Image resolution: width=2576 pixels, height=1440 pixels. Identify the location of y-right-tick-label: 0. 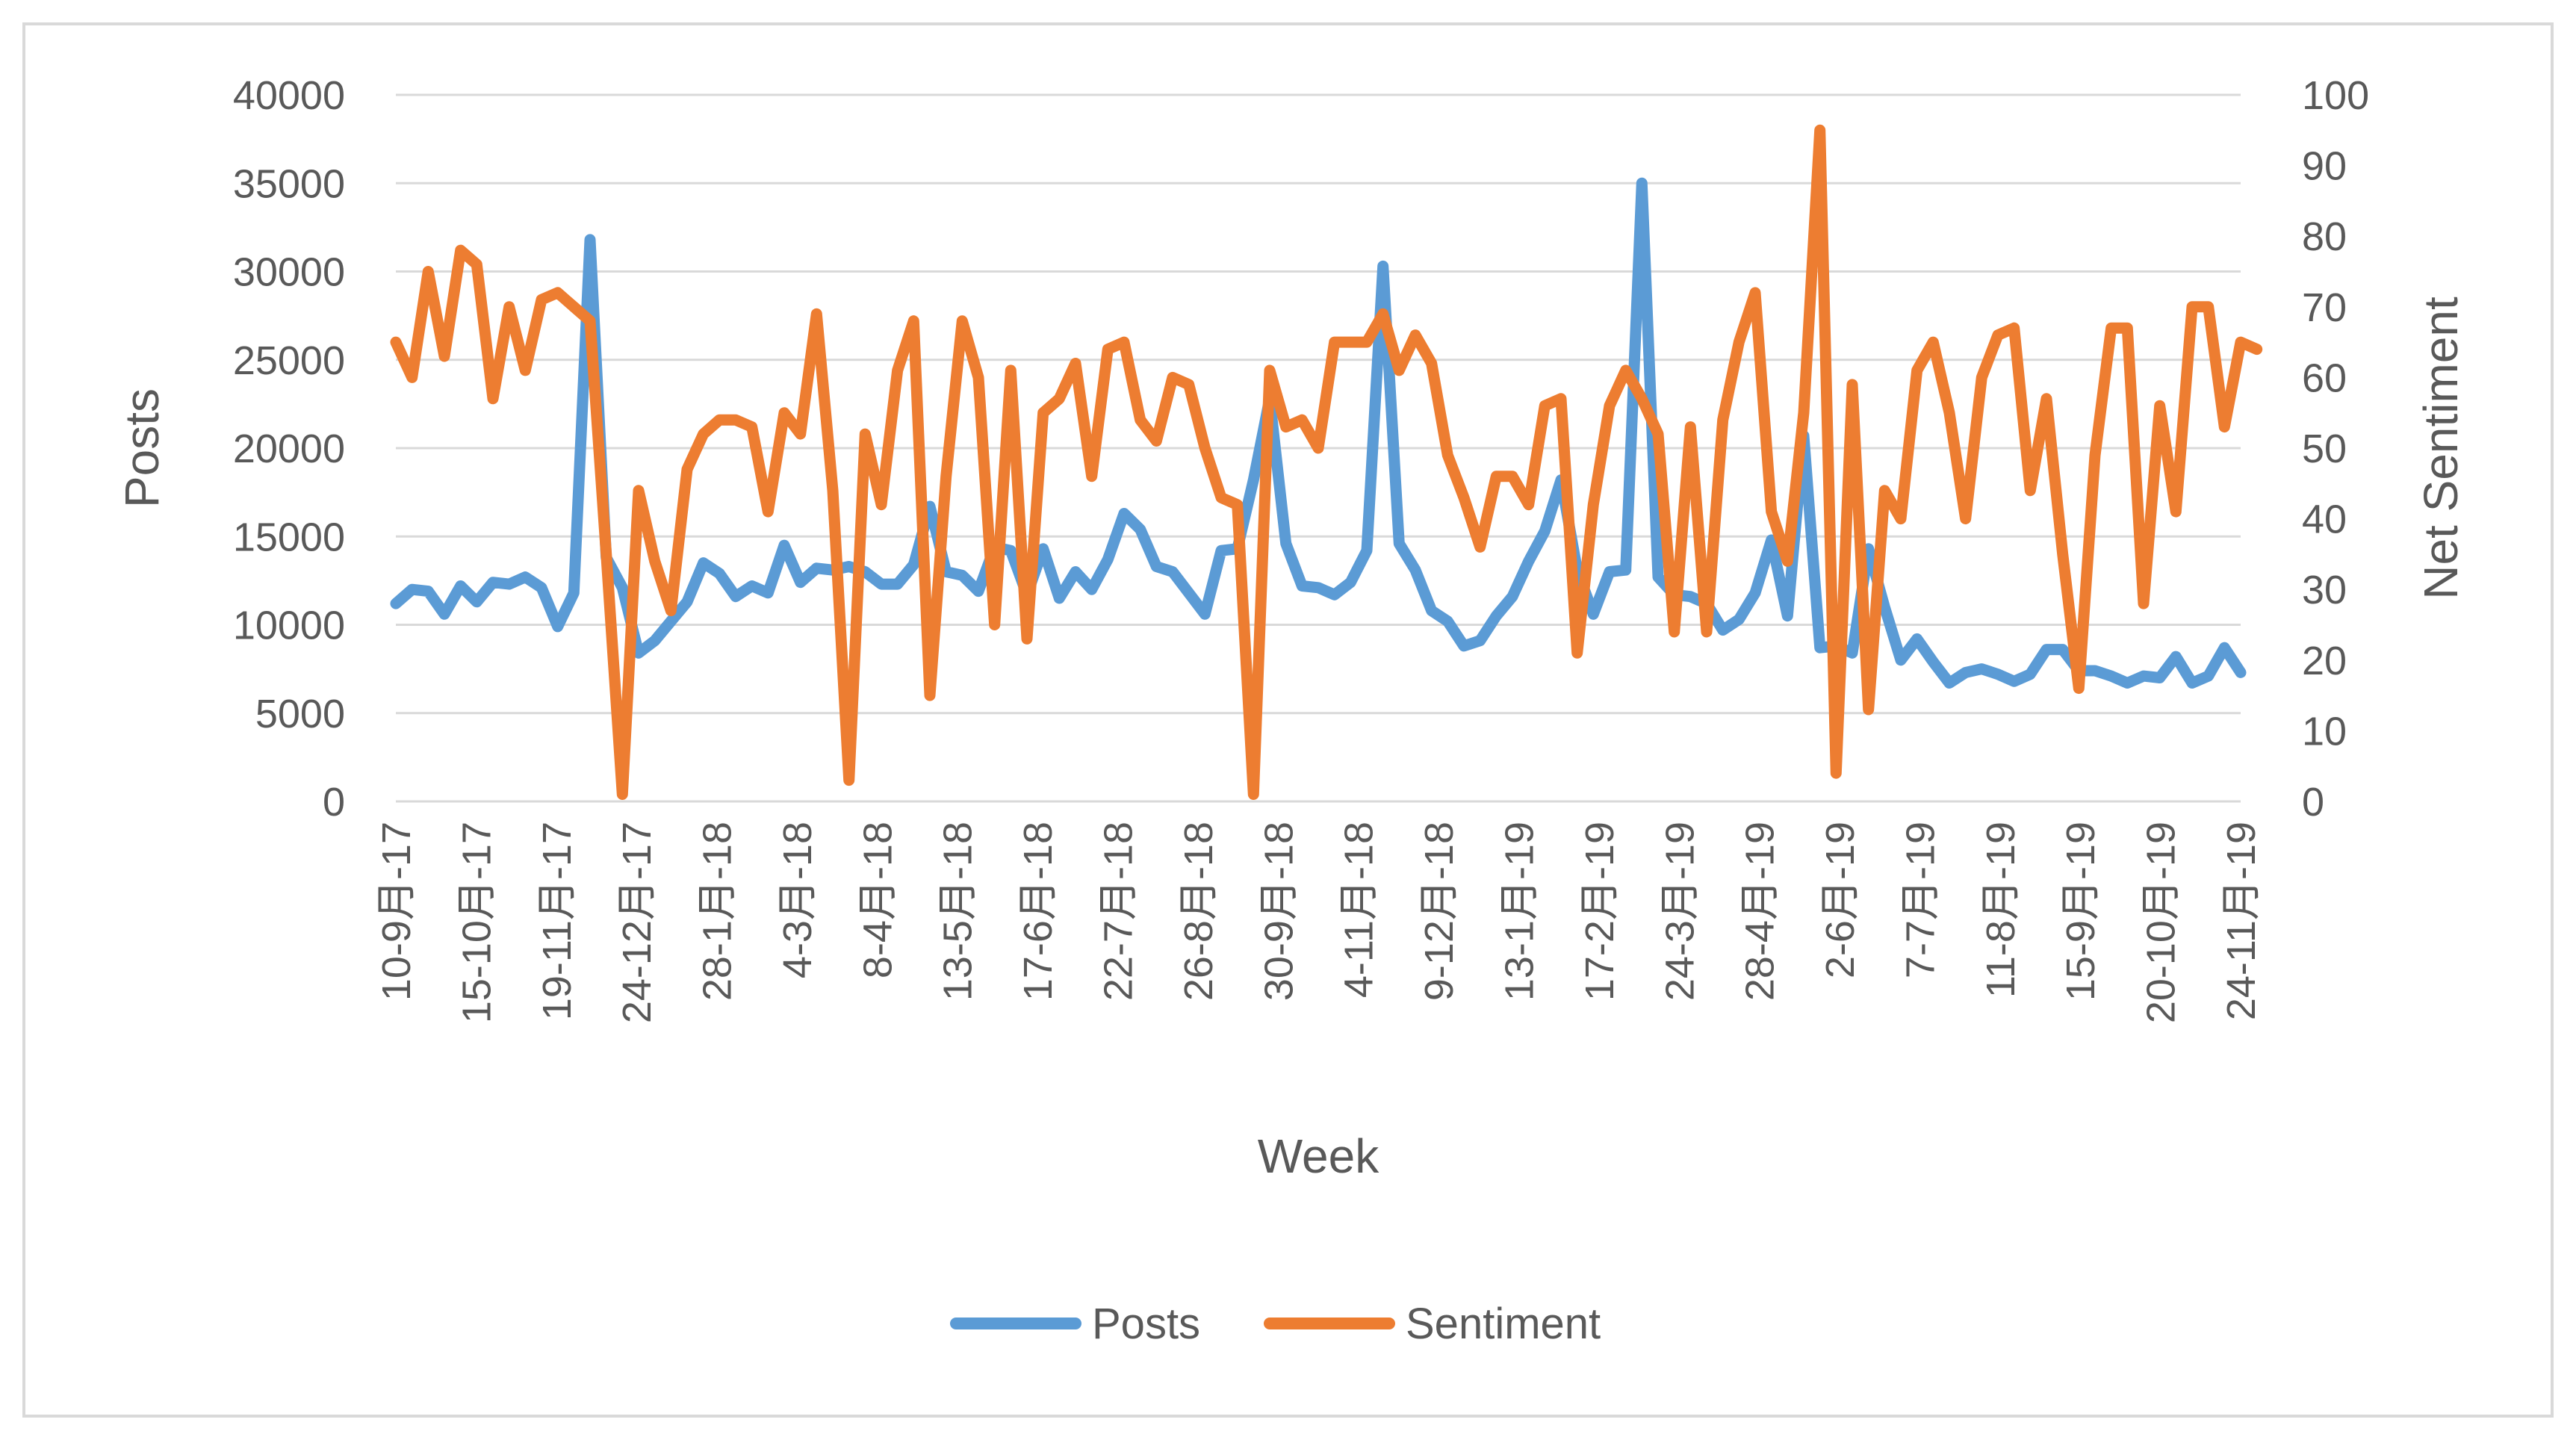
(2313, 802).